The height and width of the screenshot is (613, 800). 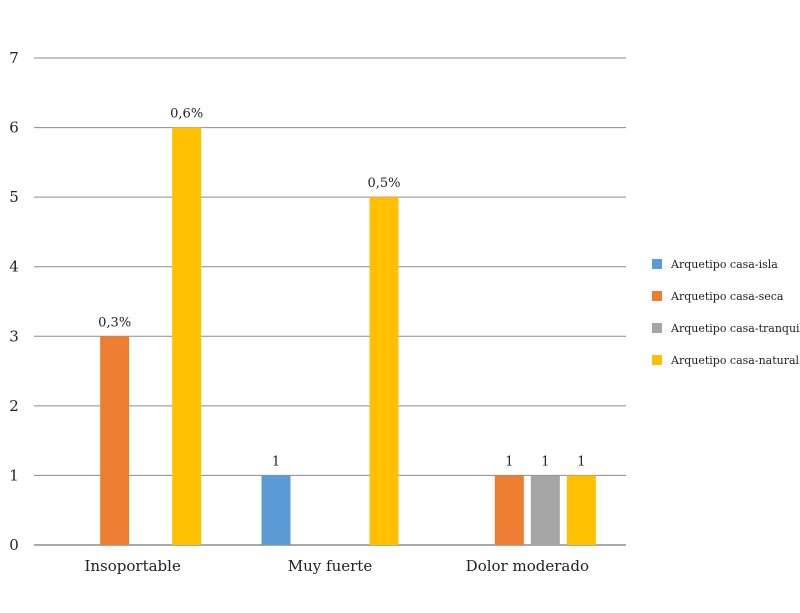 I want to click on x-axis-categories: Insoportable Muy fuerte Dolor moderado, so click(x=336, y=566).